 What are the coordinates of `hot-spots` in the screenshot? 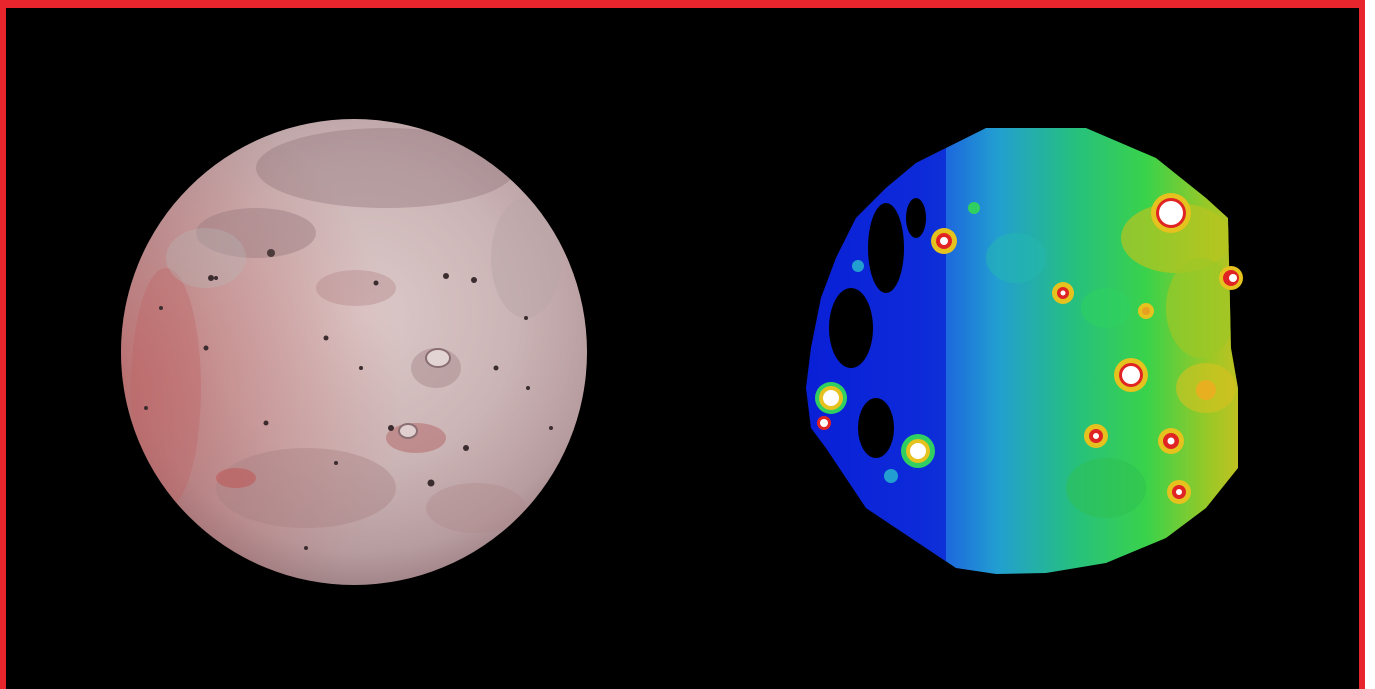 It's located at (1029, 348).